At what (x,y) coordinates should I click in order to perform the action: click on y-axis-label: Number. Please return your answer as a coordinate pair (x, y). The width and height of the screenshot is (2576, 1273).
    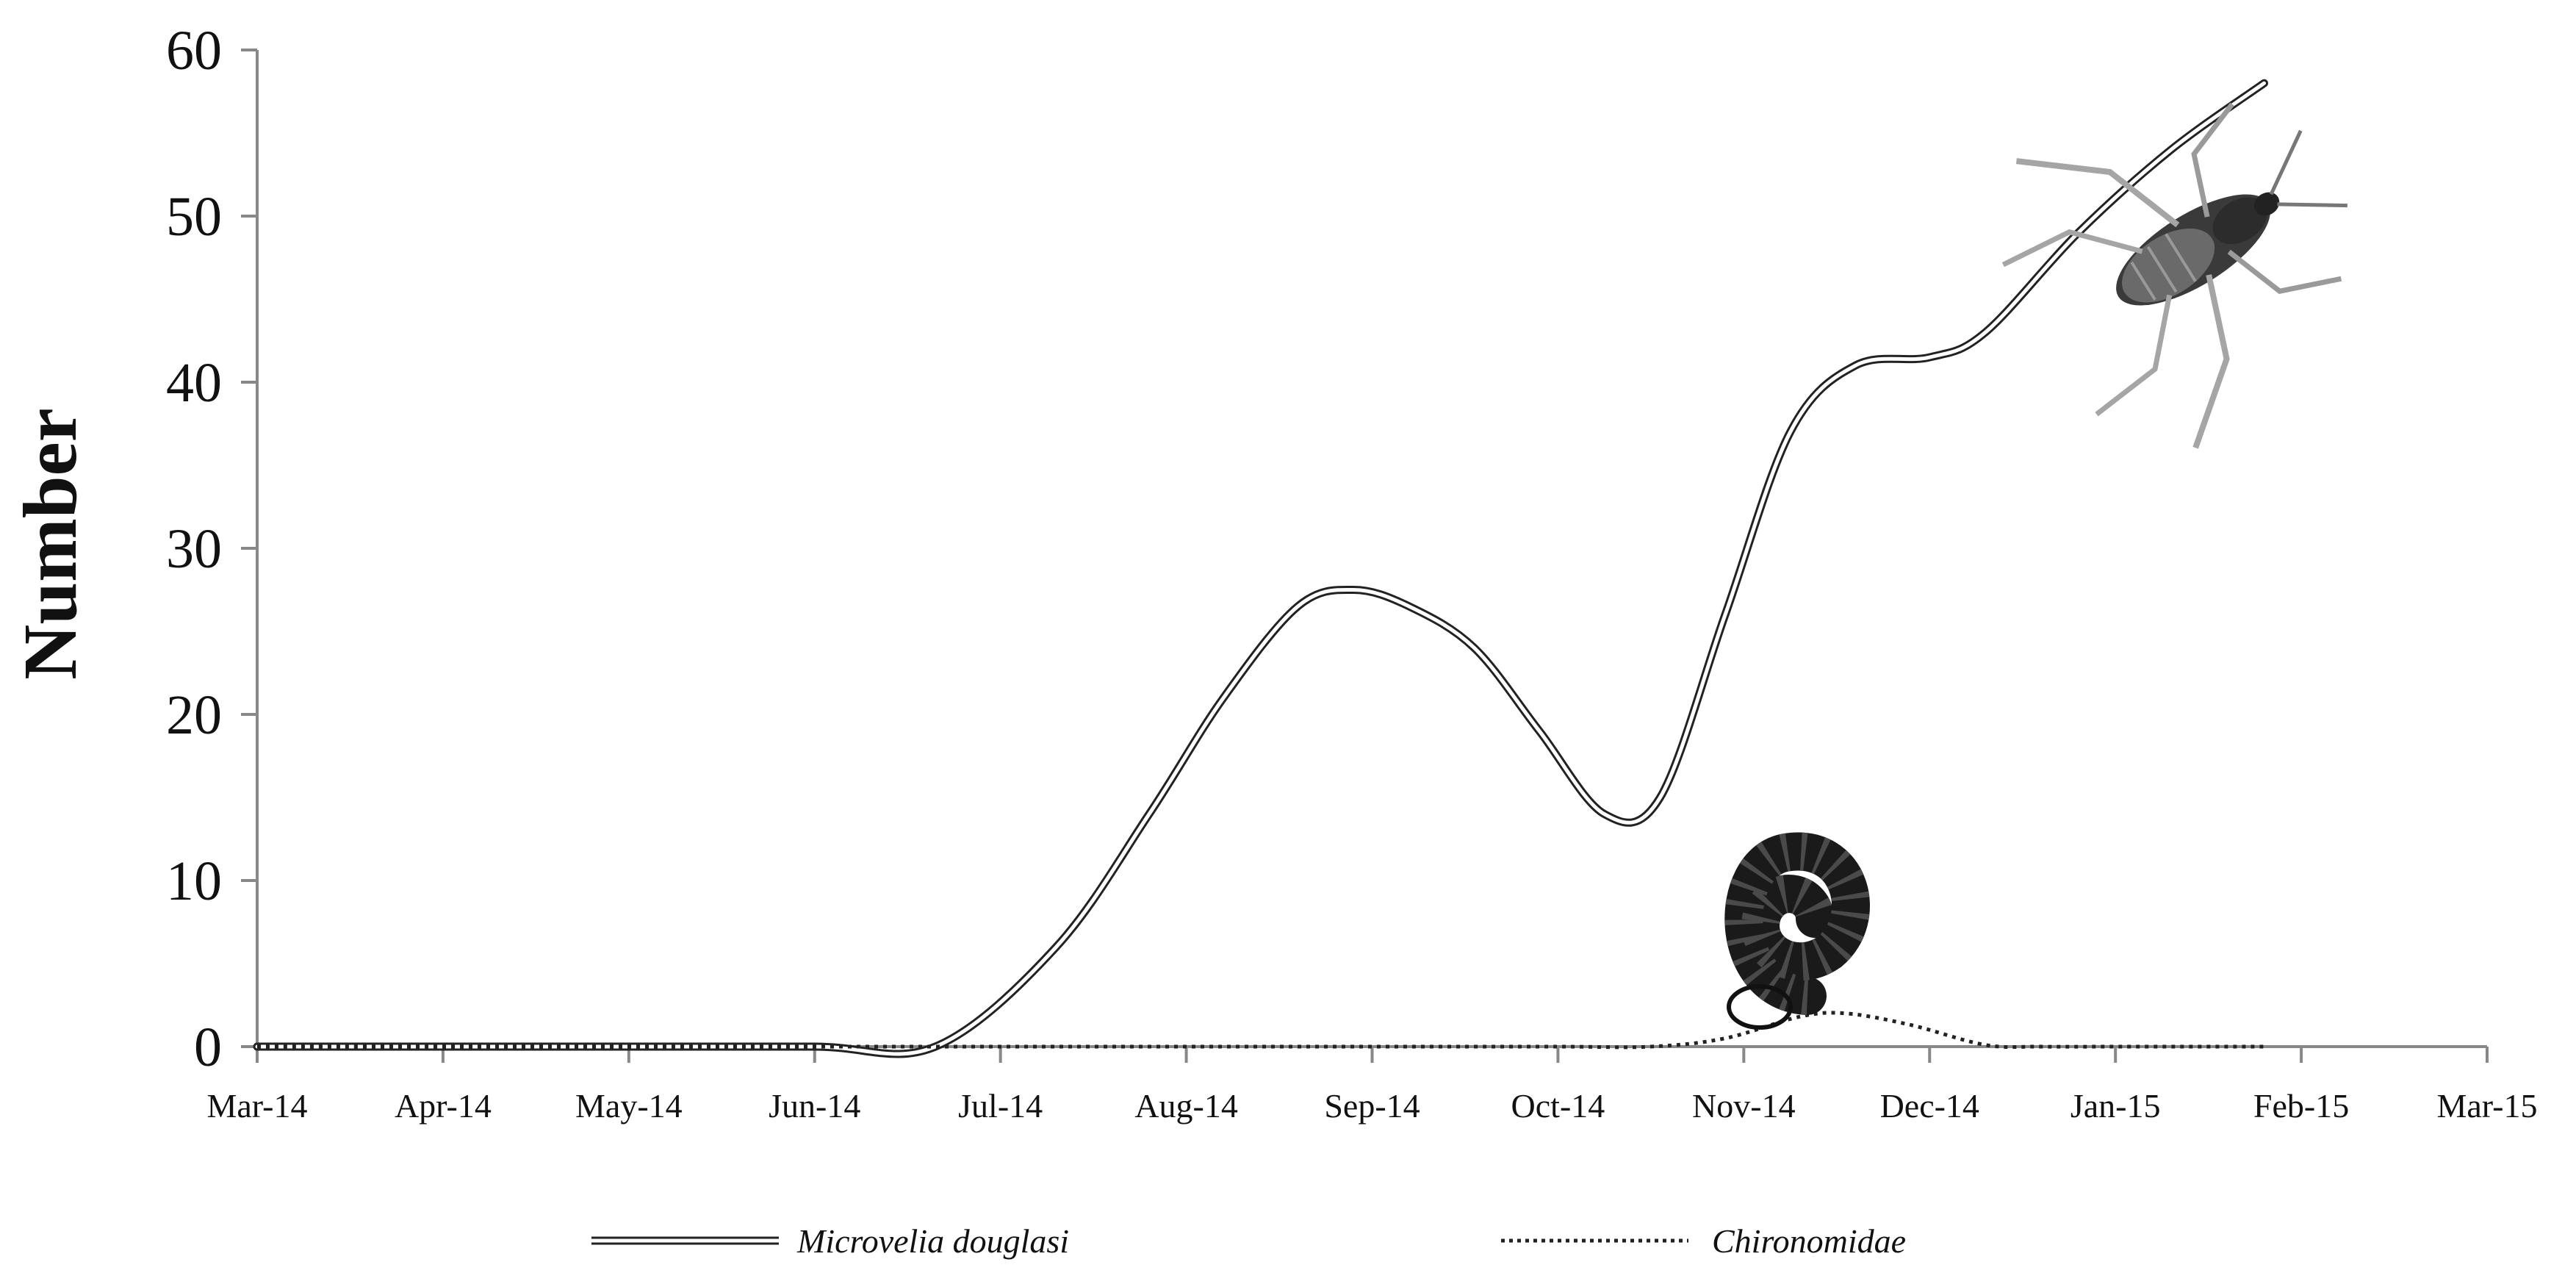
    Looking at the image, I should click on (51, 544).